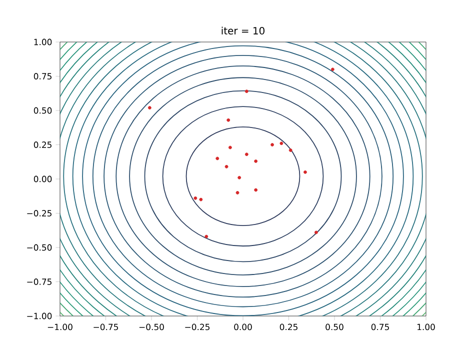 Image resolution: width=474 pixels, height=355 pixels. What do you see at coordinates (43, 145) in the screenshot?
I see `y-tick-label: 0.25` at bounding box center [43, 145].